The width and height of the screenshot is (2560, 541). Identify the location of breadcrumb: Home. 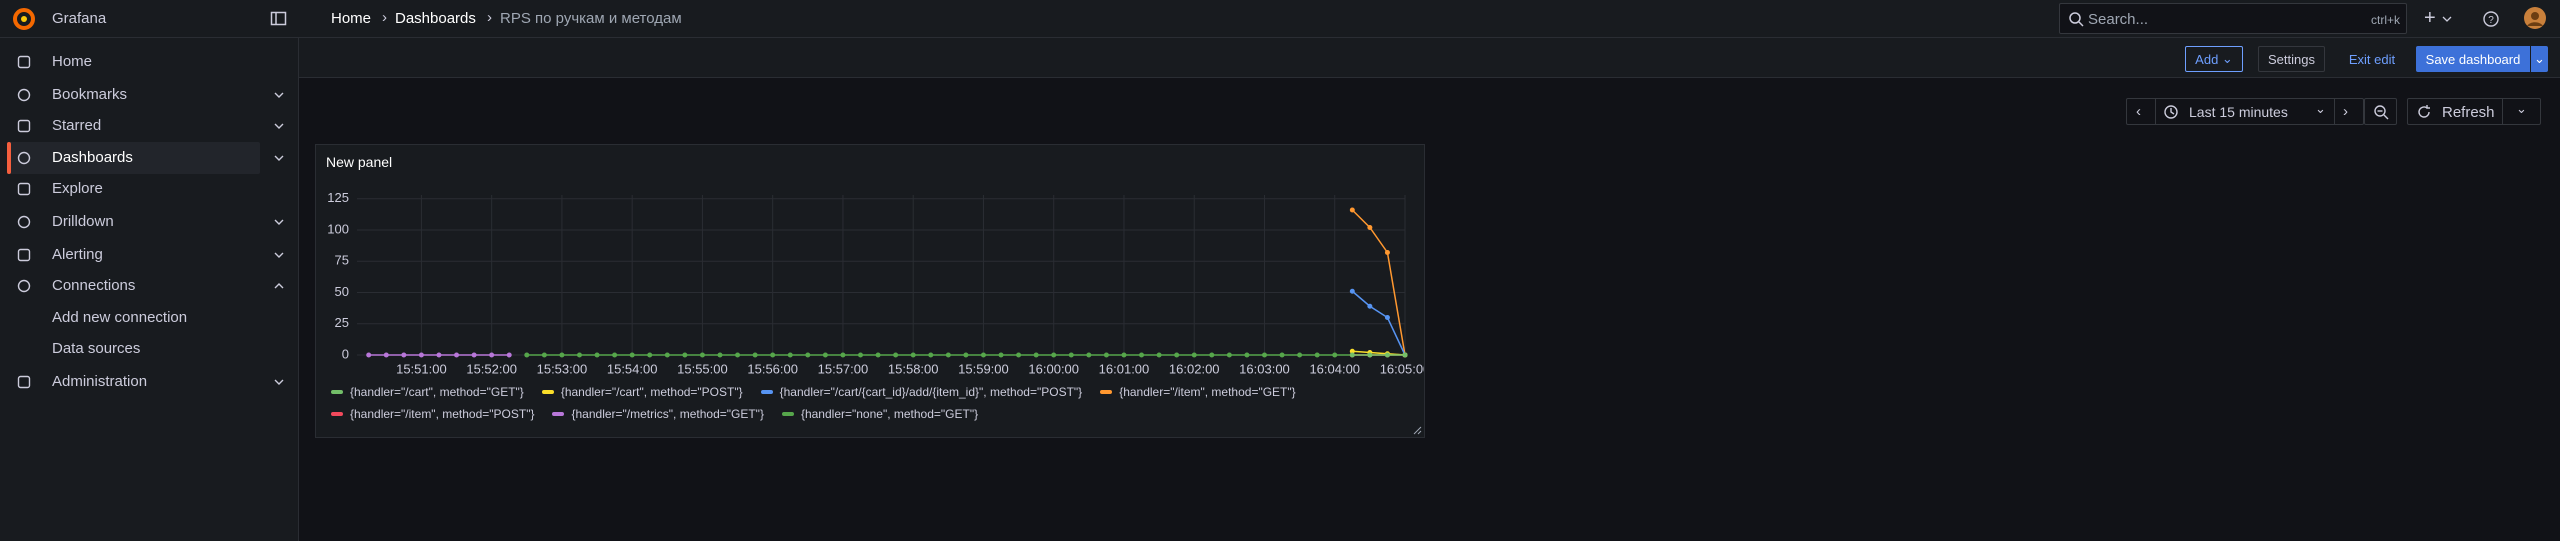
(351, 18).